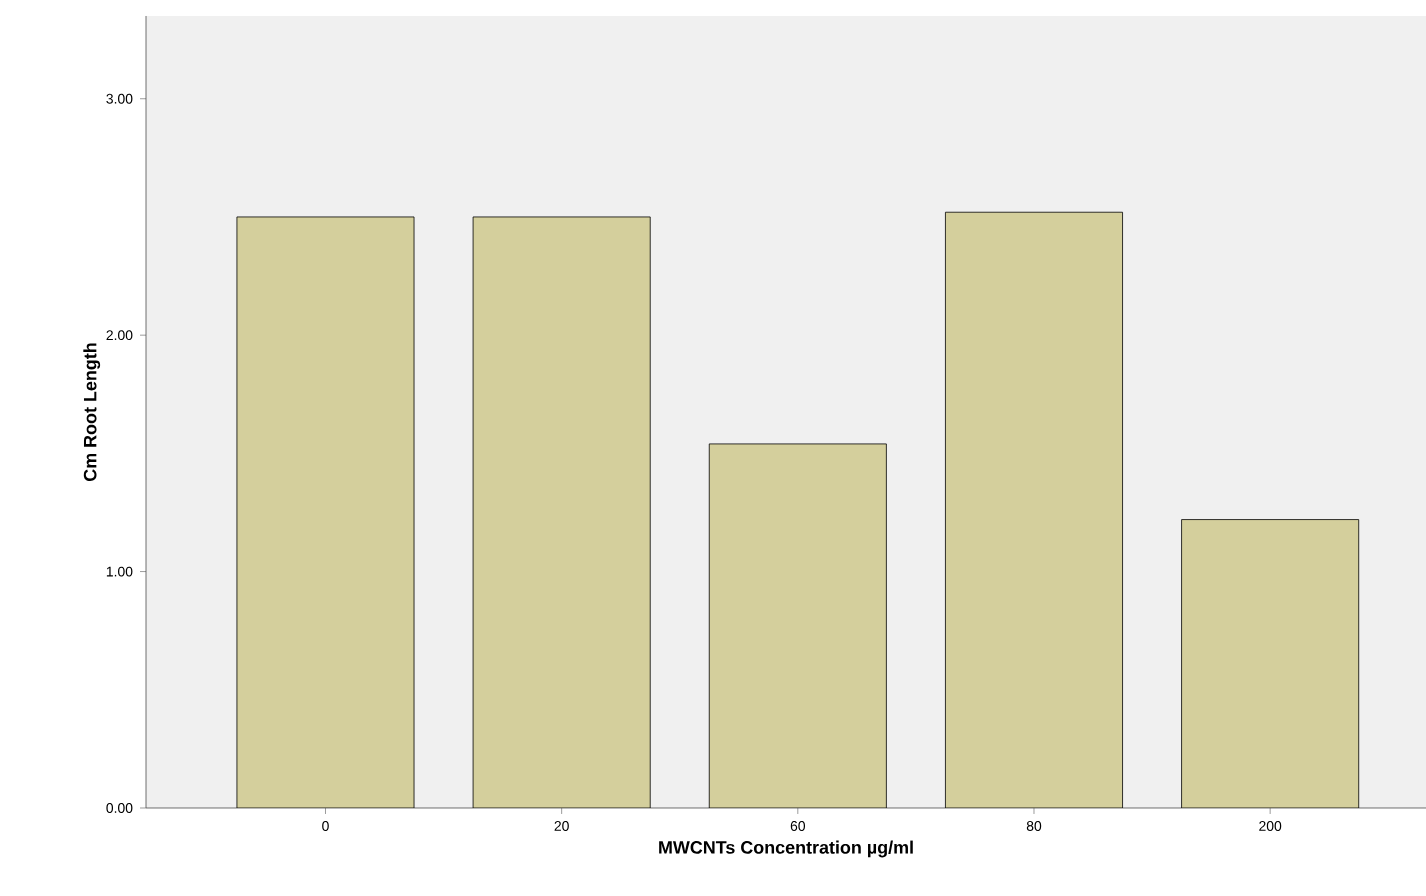 The height and width of the screenshot is (896, 1426). Describe the element at coordinates (786, 849) in the screenshot. I see `x-axis-title: MWCNTs Concentration µg/ml` at that location.